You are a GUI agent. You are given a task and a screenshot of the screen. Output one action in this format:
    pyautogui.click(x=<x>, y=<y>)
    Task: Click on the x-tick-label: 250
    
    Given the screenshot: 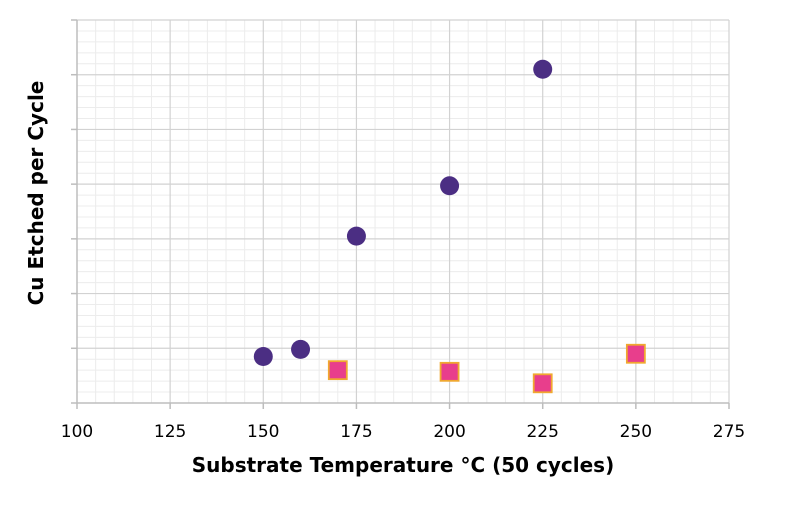 What is the action you would take?
    pyautogui.click(x=636, y=432)
    